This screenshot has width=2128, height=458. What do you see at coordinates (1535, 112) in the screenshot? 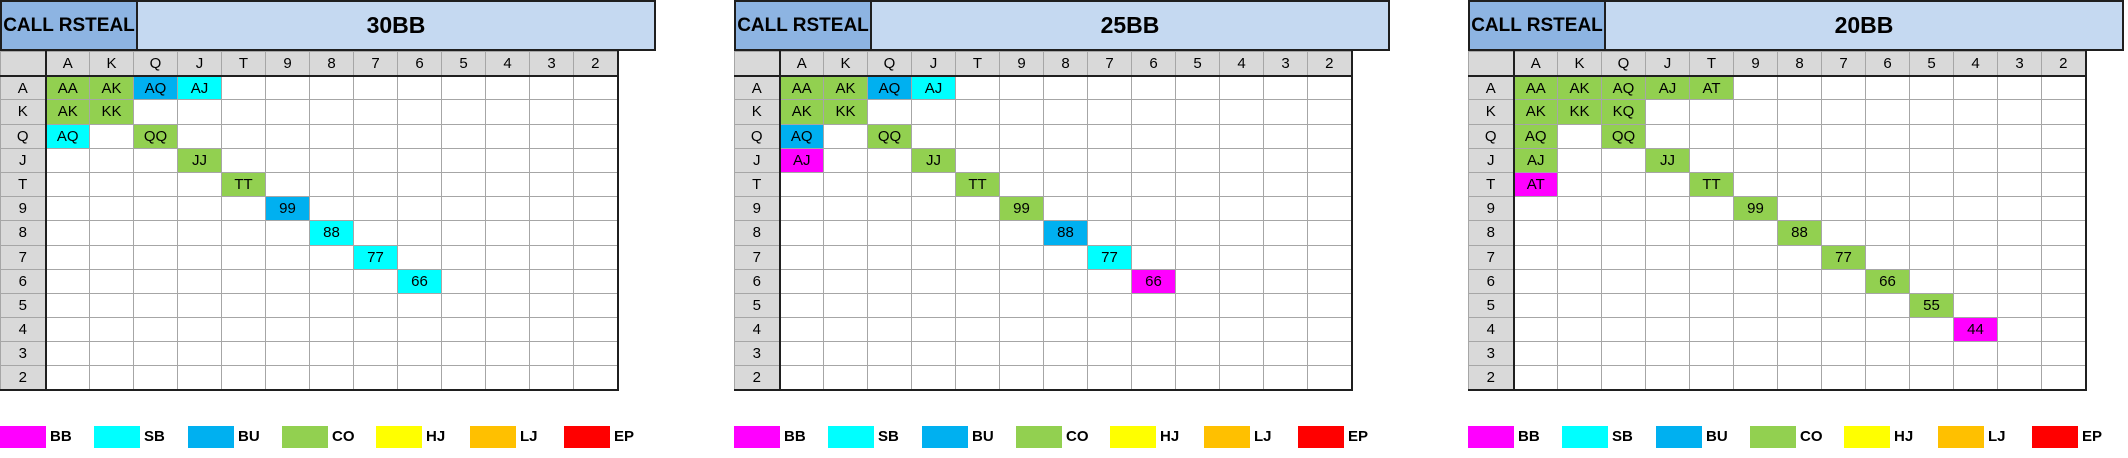
I see `hand-cell-ak: AK` at bounding box center [1535, 112].